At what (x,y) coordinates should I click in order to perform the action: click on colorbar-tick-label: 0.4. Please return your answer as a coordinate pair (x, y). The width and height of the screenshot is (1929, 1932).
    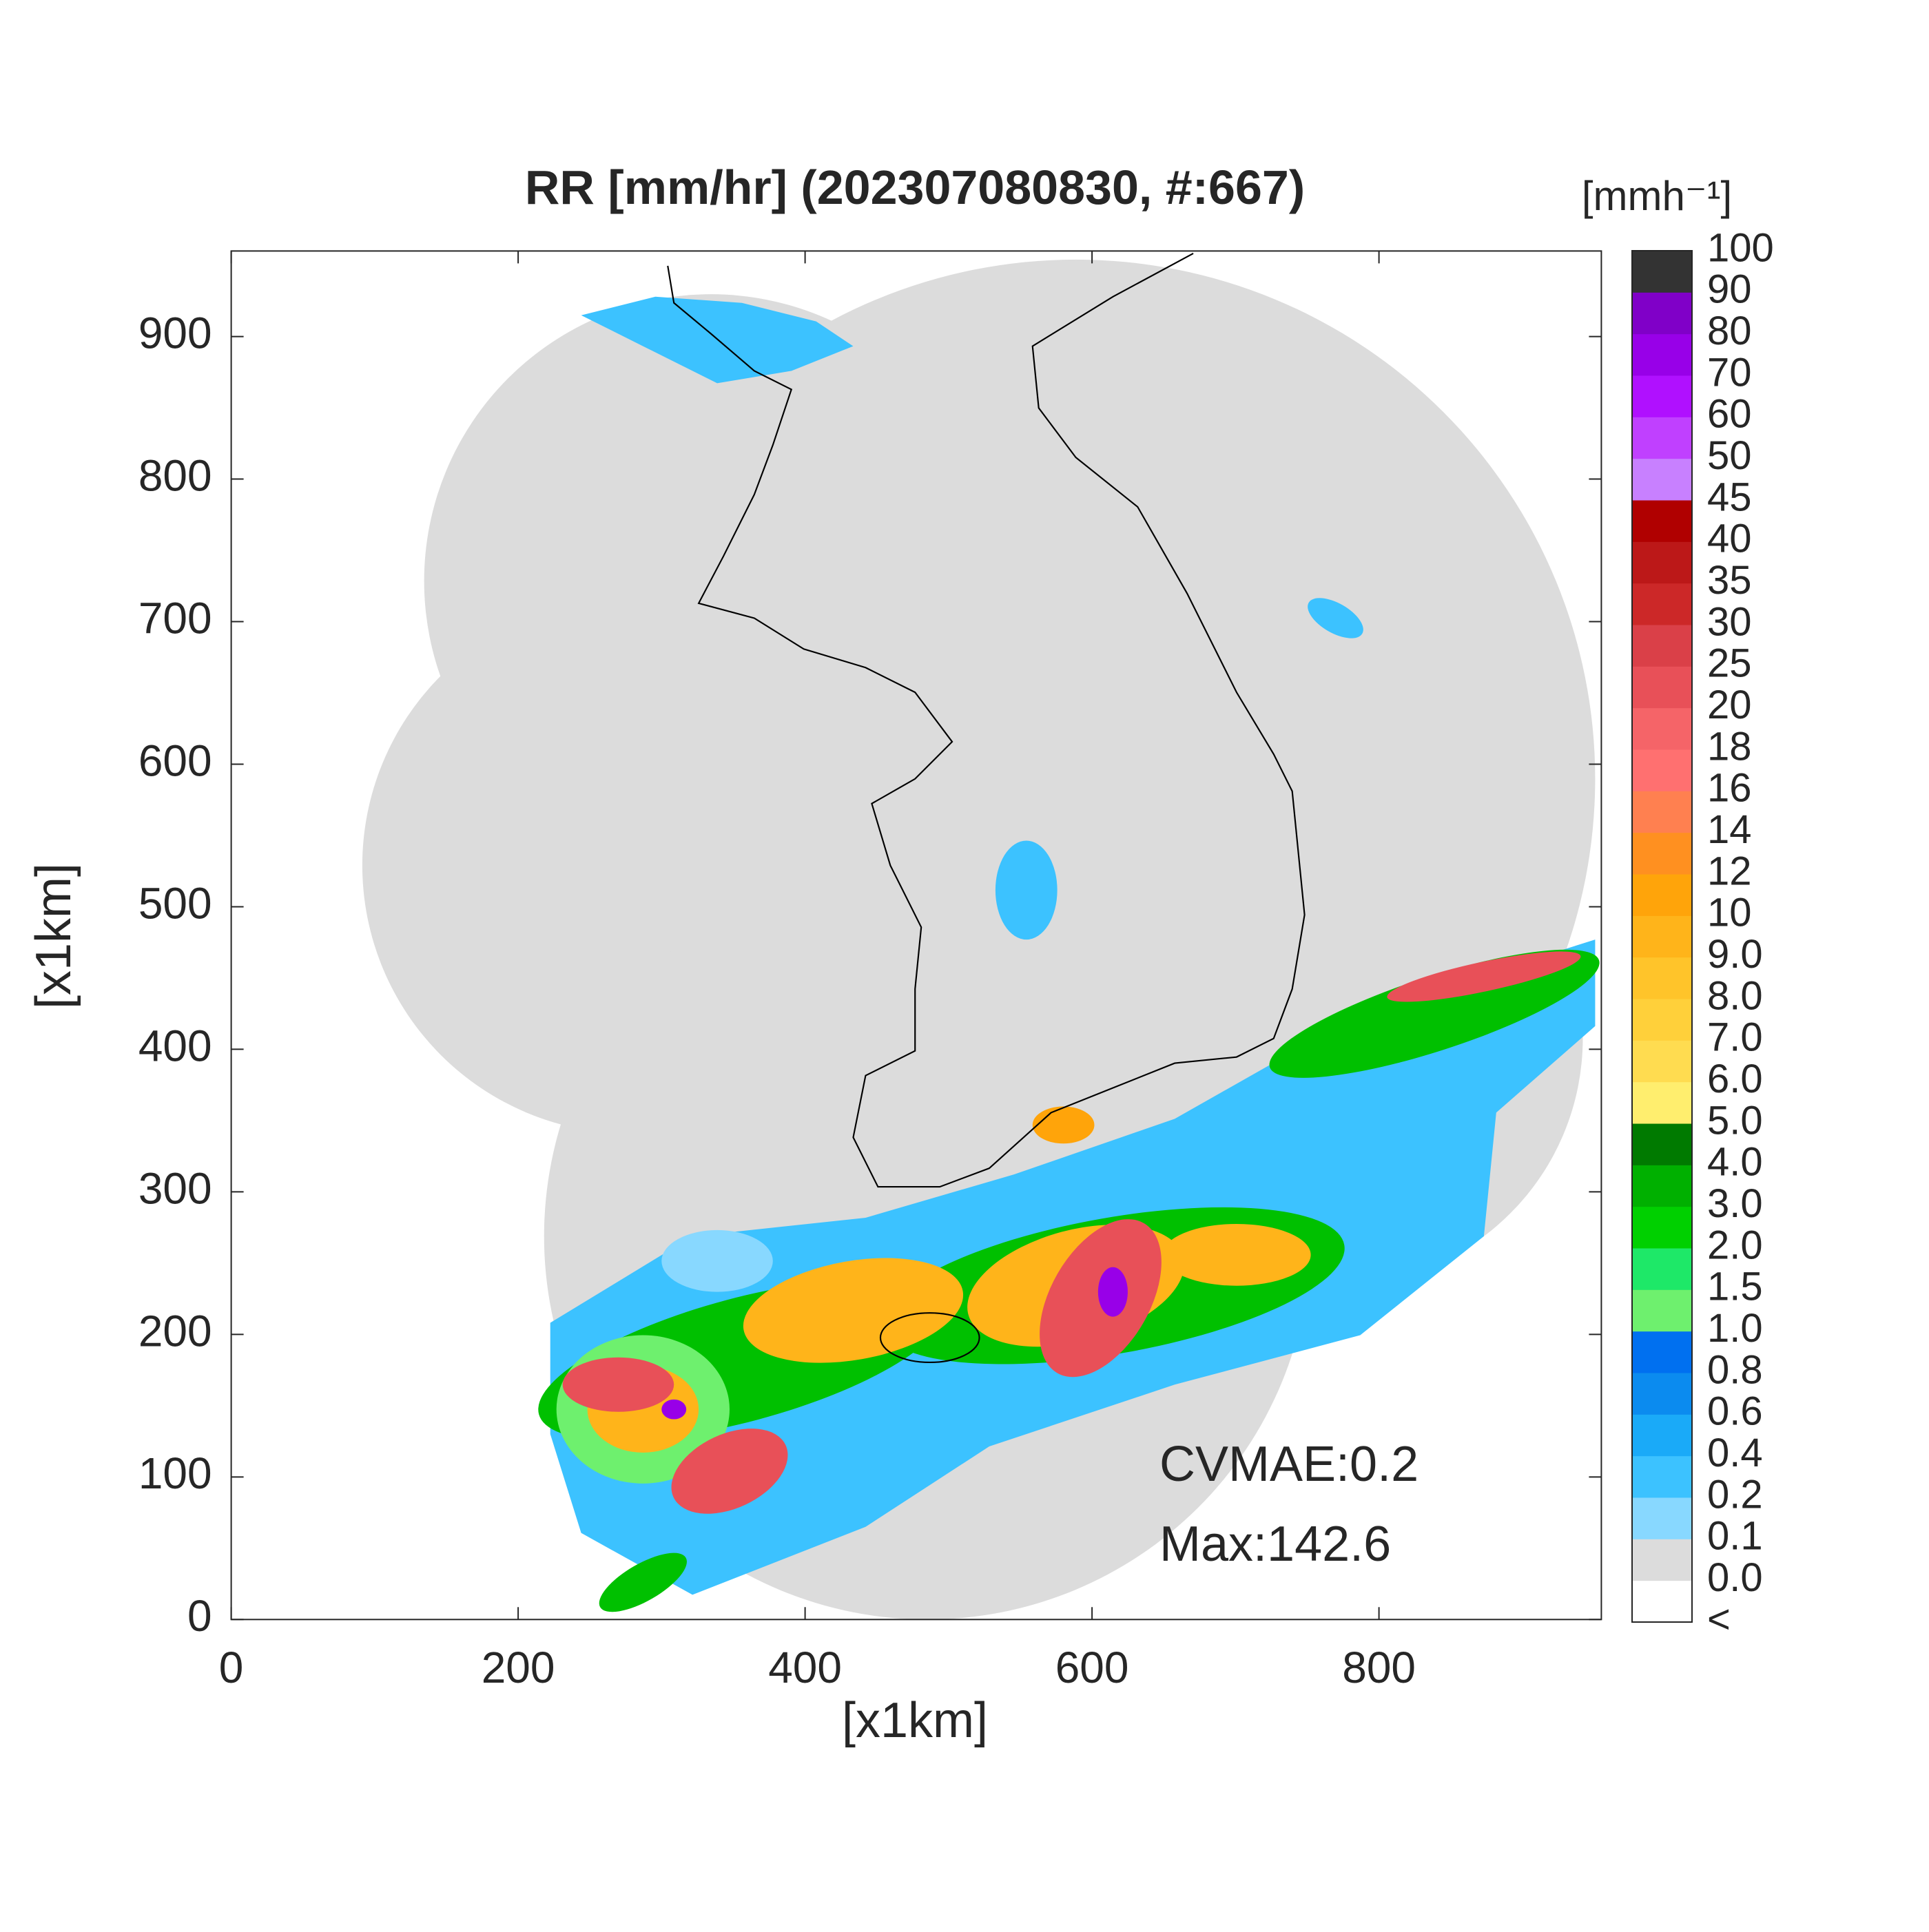
    Looking at the image, I should click on (1735, 1453).